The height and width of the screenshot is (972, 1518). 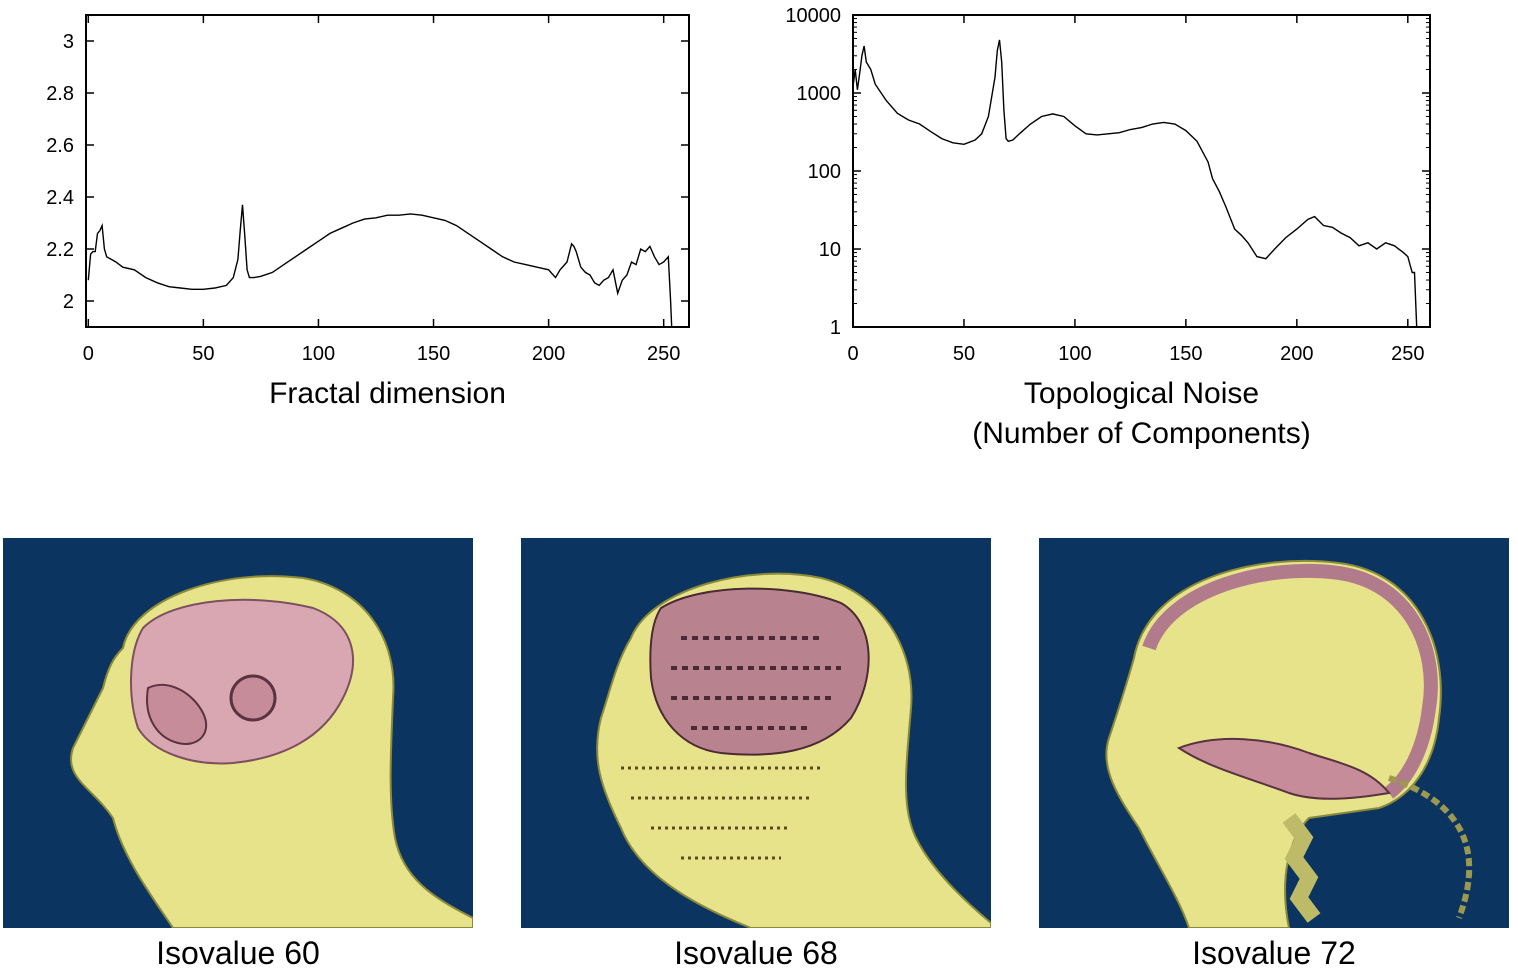 What do you see at coordinates (756, 953) in the screenshot?
I see `isovalue-68-caption: Isovalue 68` at bounding box center [756, 953].